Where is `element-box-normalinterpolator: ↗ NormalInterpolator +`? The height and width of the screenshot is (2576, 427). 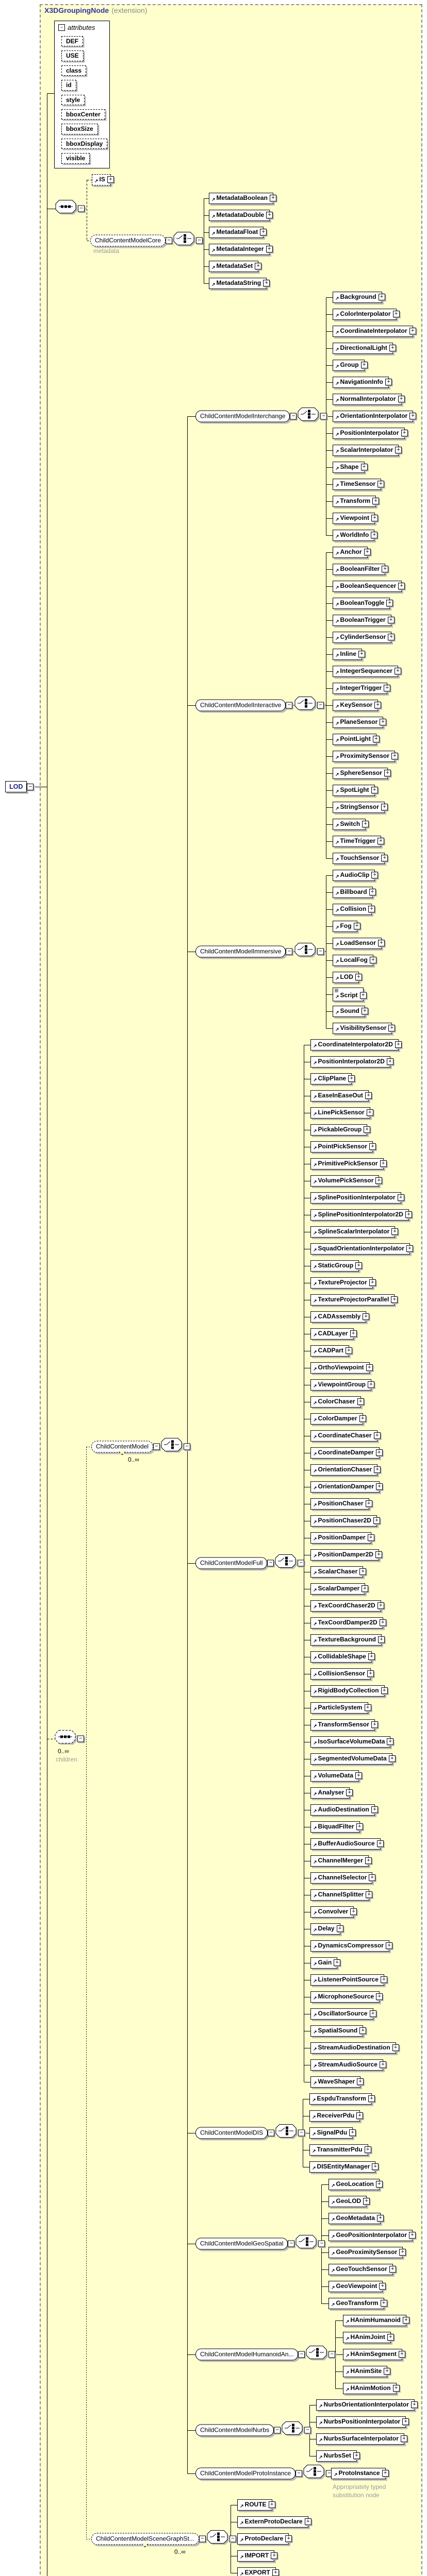 element-box-normalinterpolator: ↗ NormalInterpolator + is located at coordinates (369, 399).